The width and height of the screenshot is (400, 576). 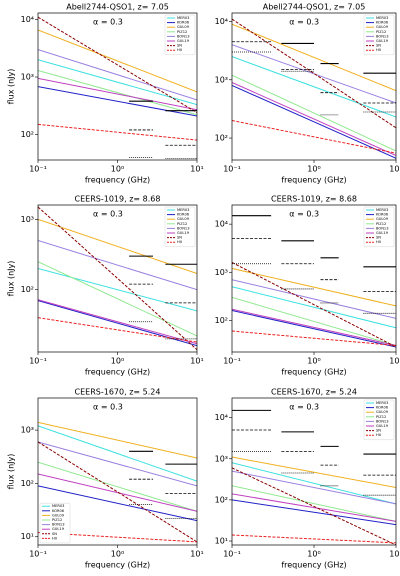 What do you see at coordinates (221, 541) in the screenshot?
I see `y-tick-label: 10¹` at bounding box center [221, 541].